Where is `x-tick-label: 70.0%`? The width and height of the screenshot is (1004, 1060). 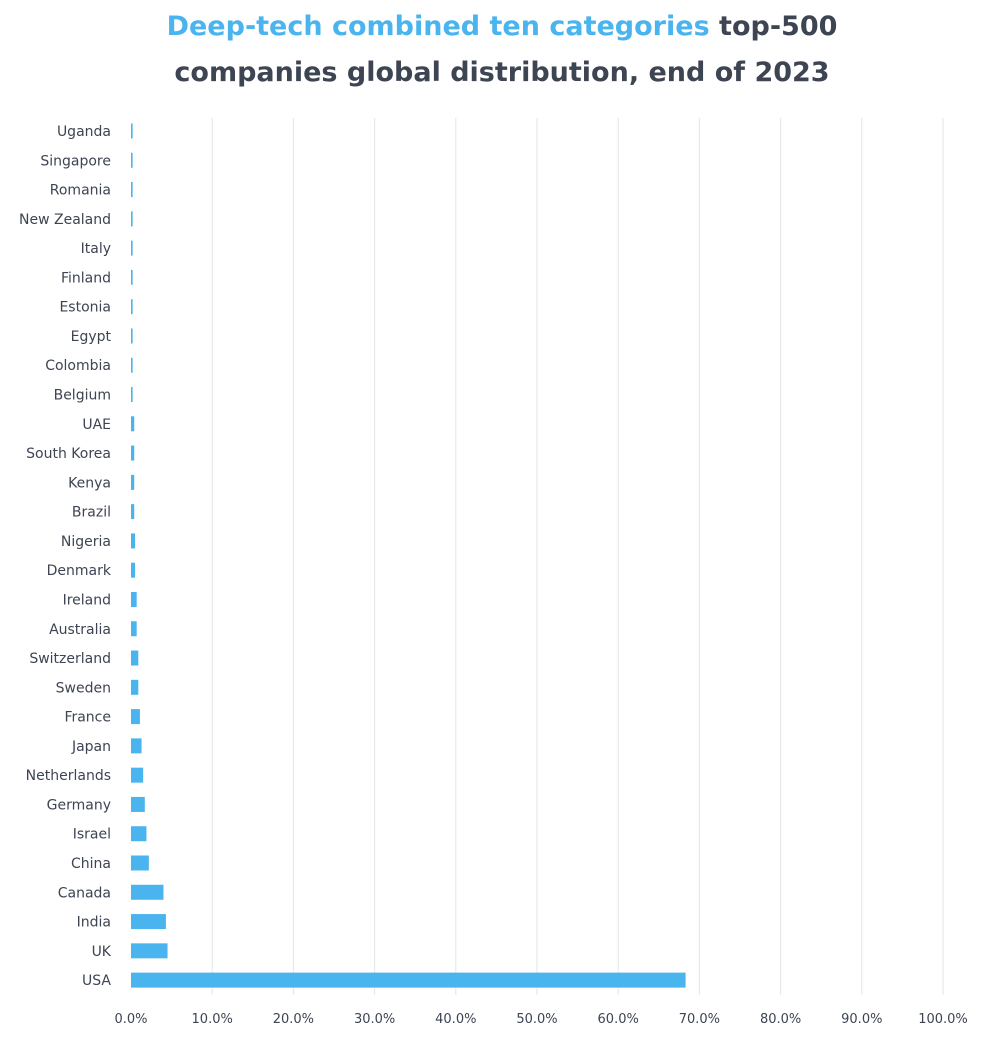 x-tick-label: 70.0% is located at coordinates (699, 1019).